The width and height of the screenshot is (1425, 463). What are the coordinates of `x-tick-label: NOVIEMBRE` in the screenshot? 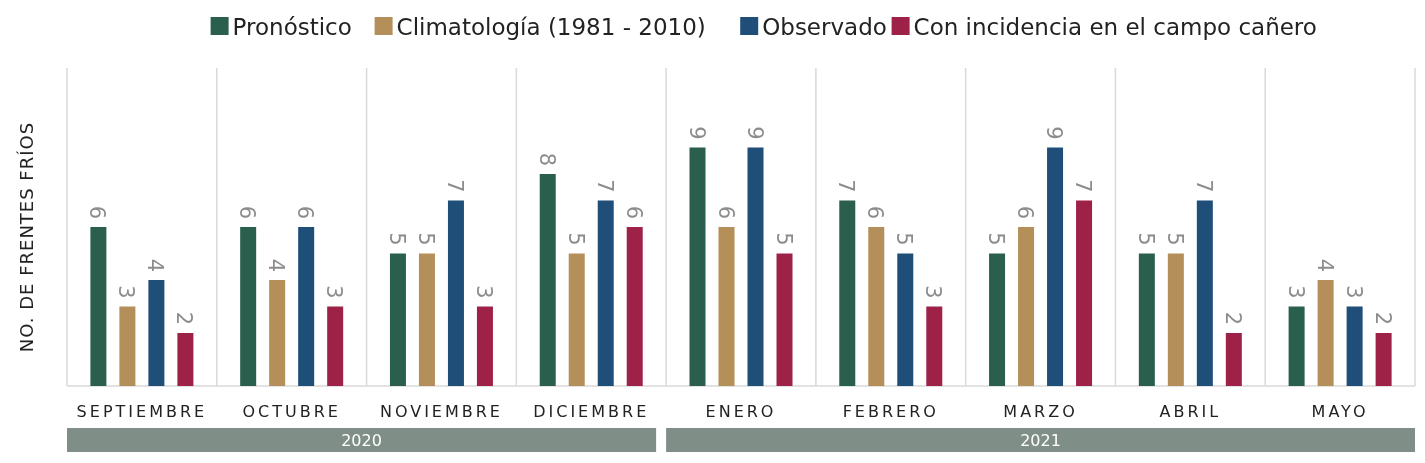 It's located at (441, 411).